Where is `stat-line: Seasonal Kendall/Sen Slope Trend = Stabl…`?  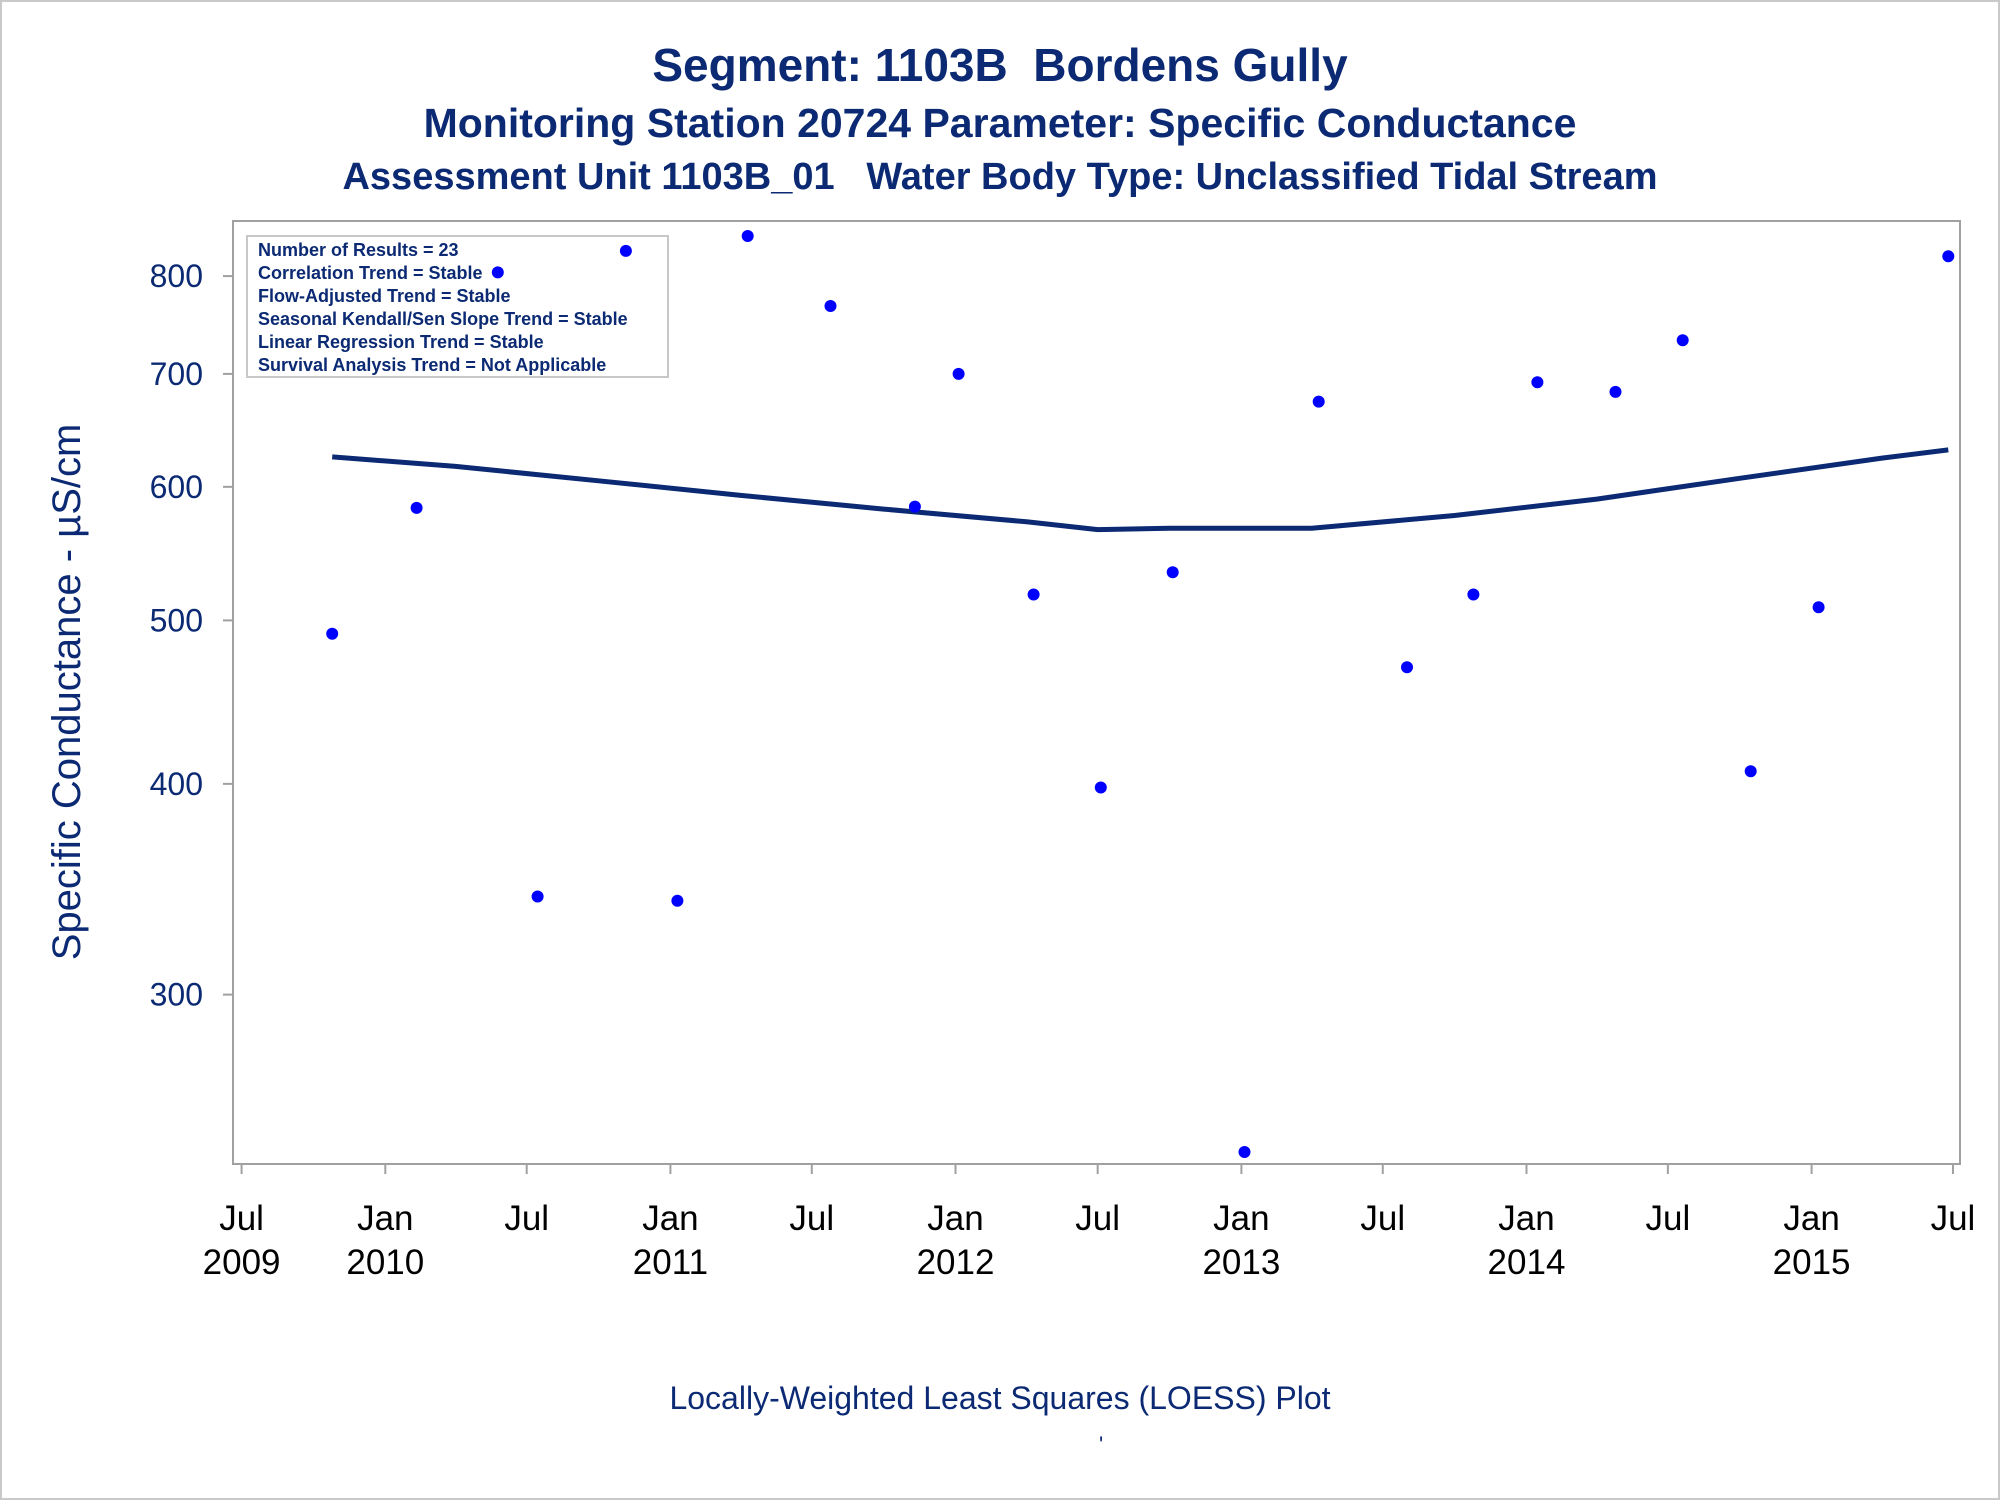
stat-line: Seasonal Kendall/Sen Slope Trend = Stabl… is located at coordinates (443, 319).